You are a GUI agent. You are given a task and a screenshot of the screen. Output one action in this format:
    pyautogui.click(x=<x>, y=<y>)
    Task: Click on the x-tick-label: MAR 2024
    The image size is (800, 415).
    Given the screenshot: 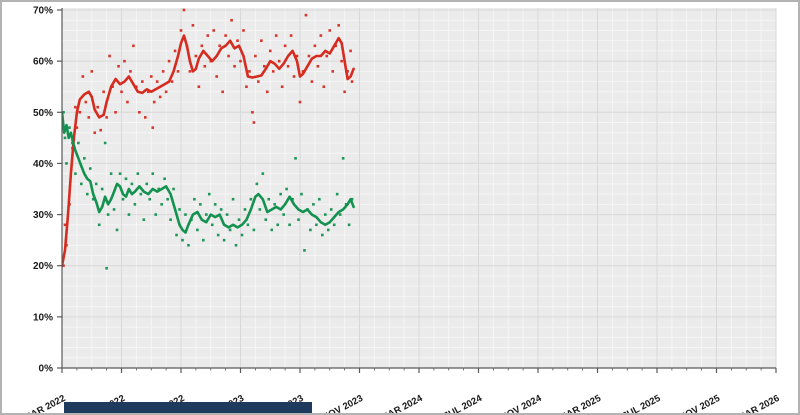 What is the action you would take?
    pyautogui.click(x=402, y=403)
    